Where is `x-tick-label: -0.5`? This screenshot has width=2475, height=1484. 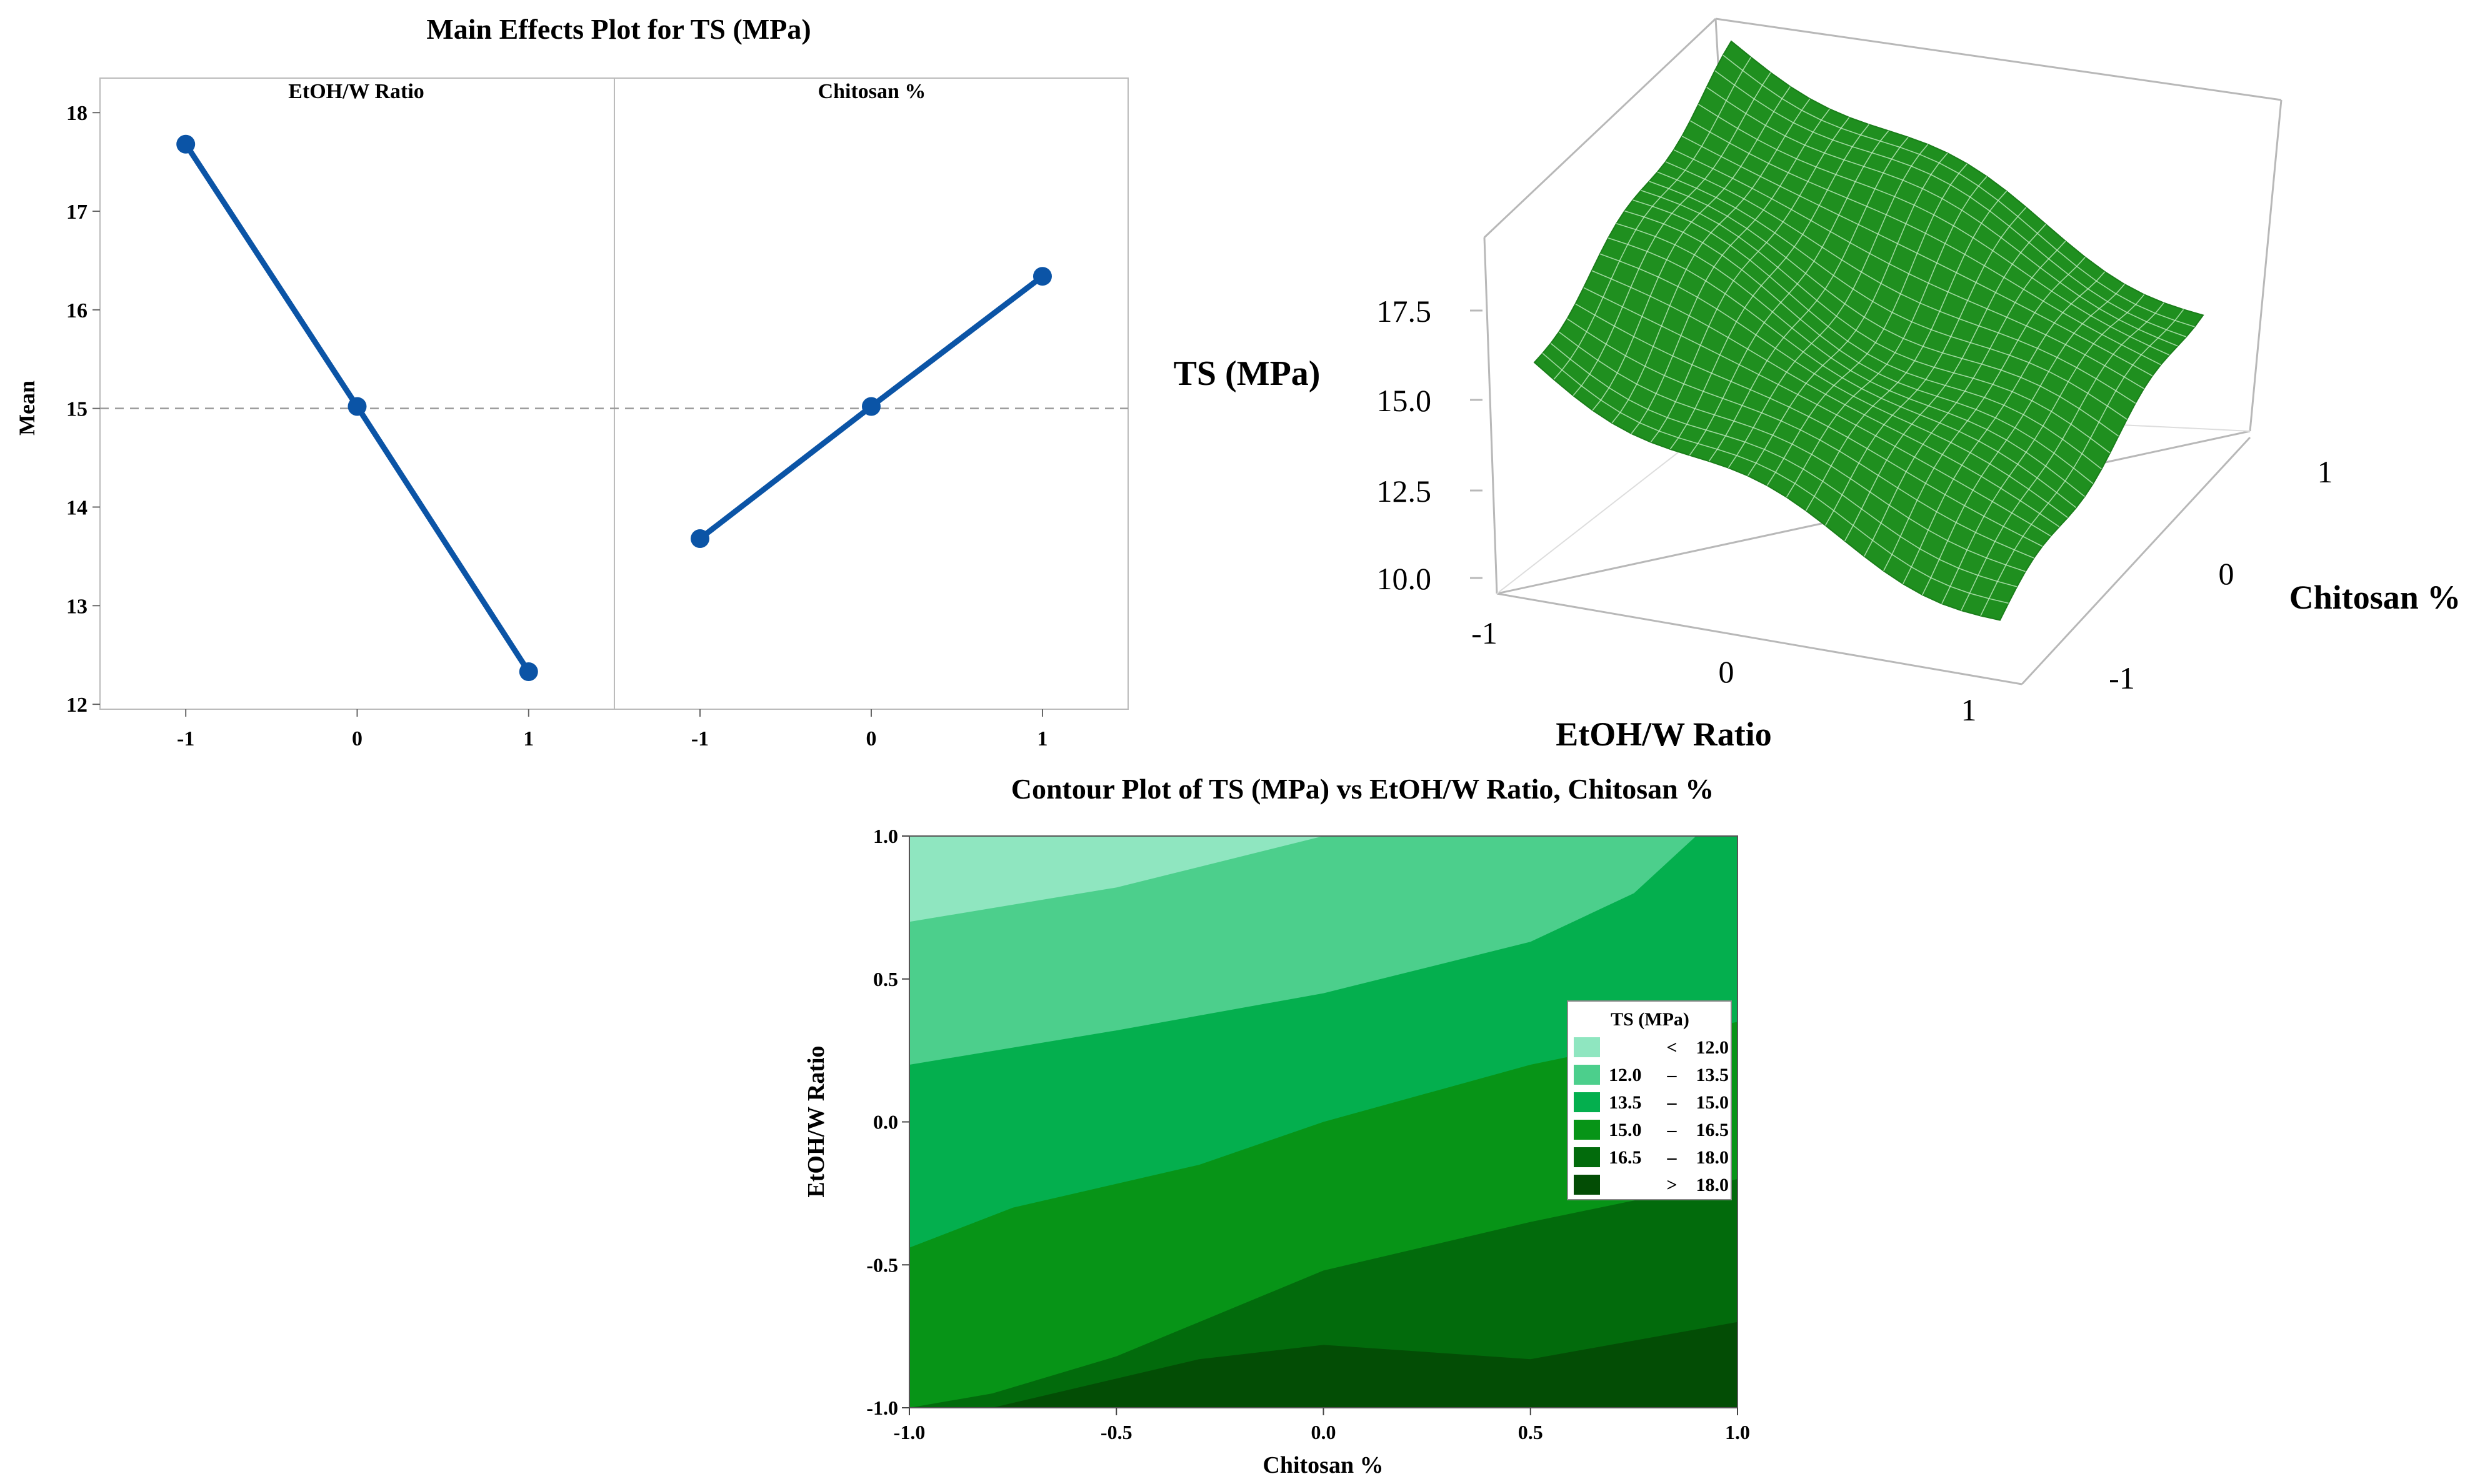
x-tick-label: -0.5 is located at coordinates (1116, 1432).